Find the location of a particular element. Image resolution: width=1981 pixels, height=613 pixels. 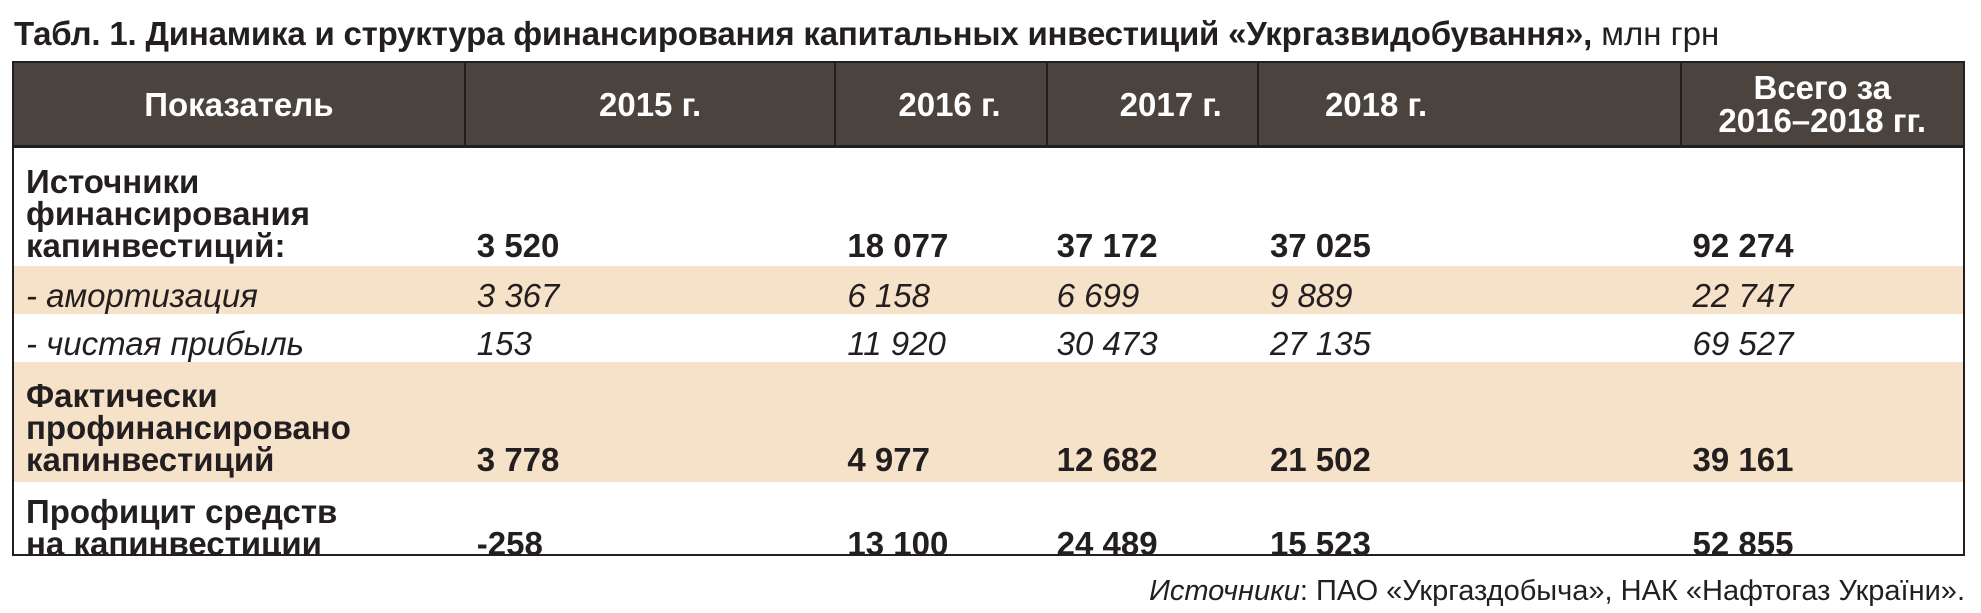

cell-2016: 4 977 is located at coordinates (941, 422).